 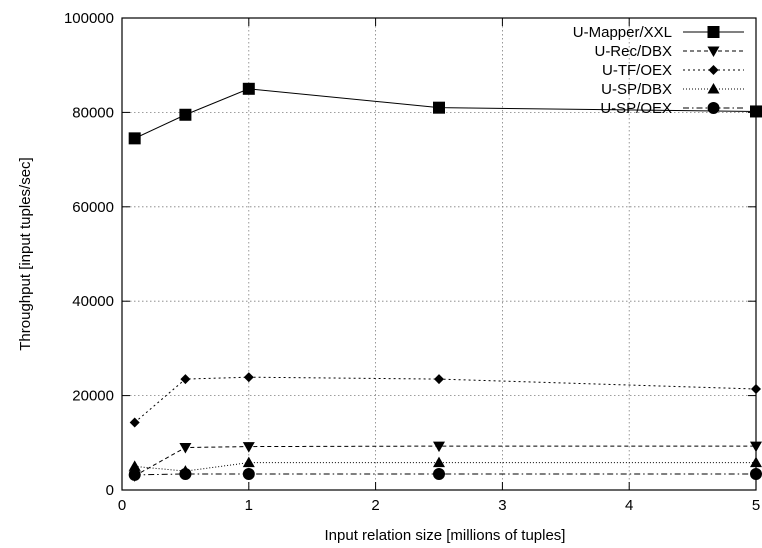 I want to click on legend-entry: U-SP/DBX, so click(x=672, y=89).